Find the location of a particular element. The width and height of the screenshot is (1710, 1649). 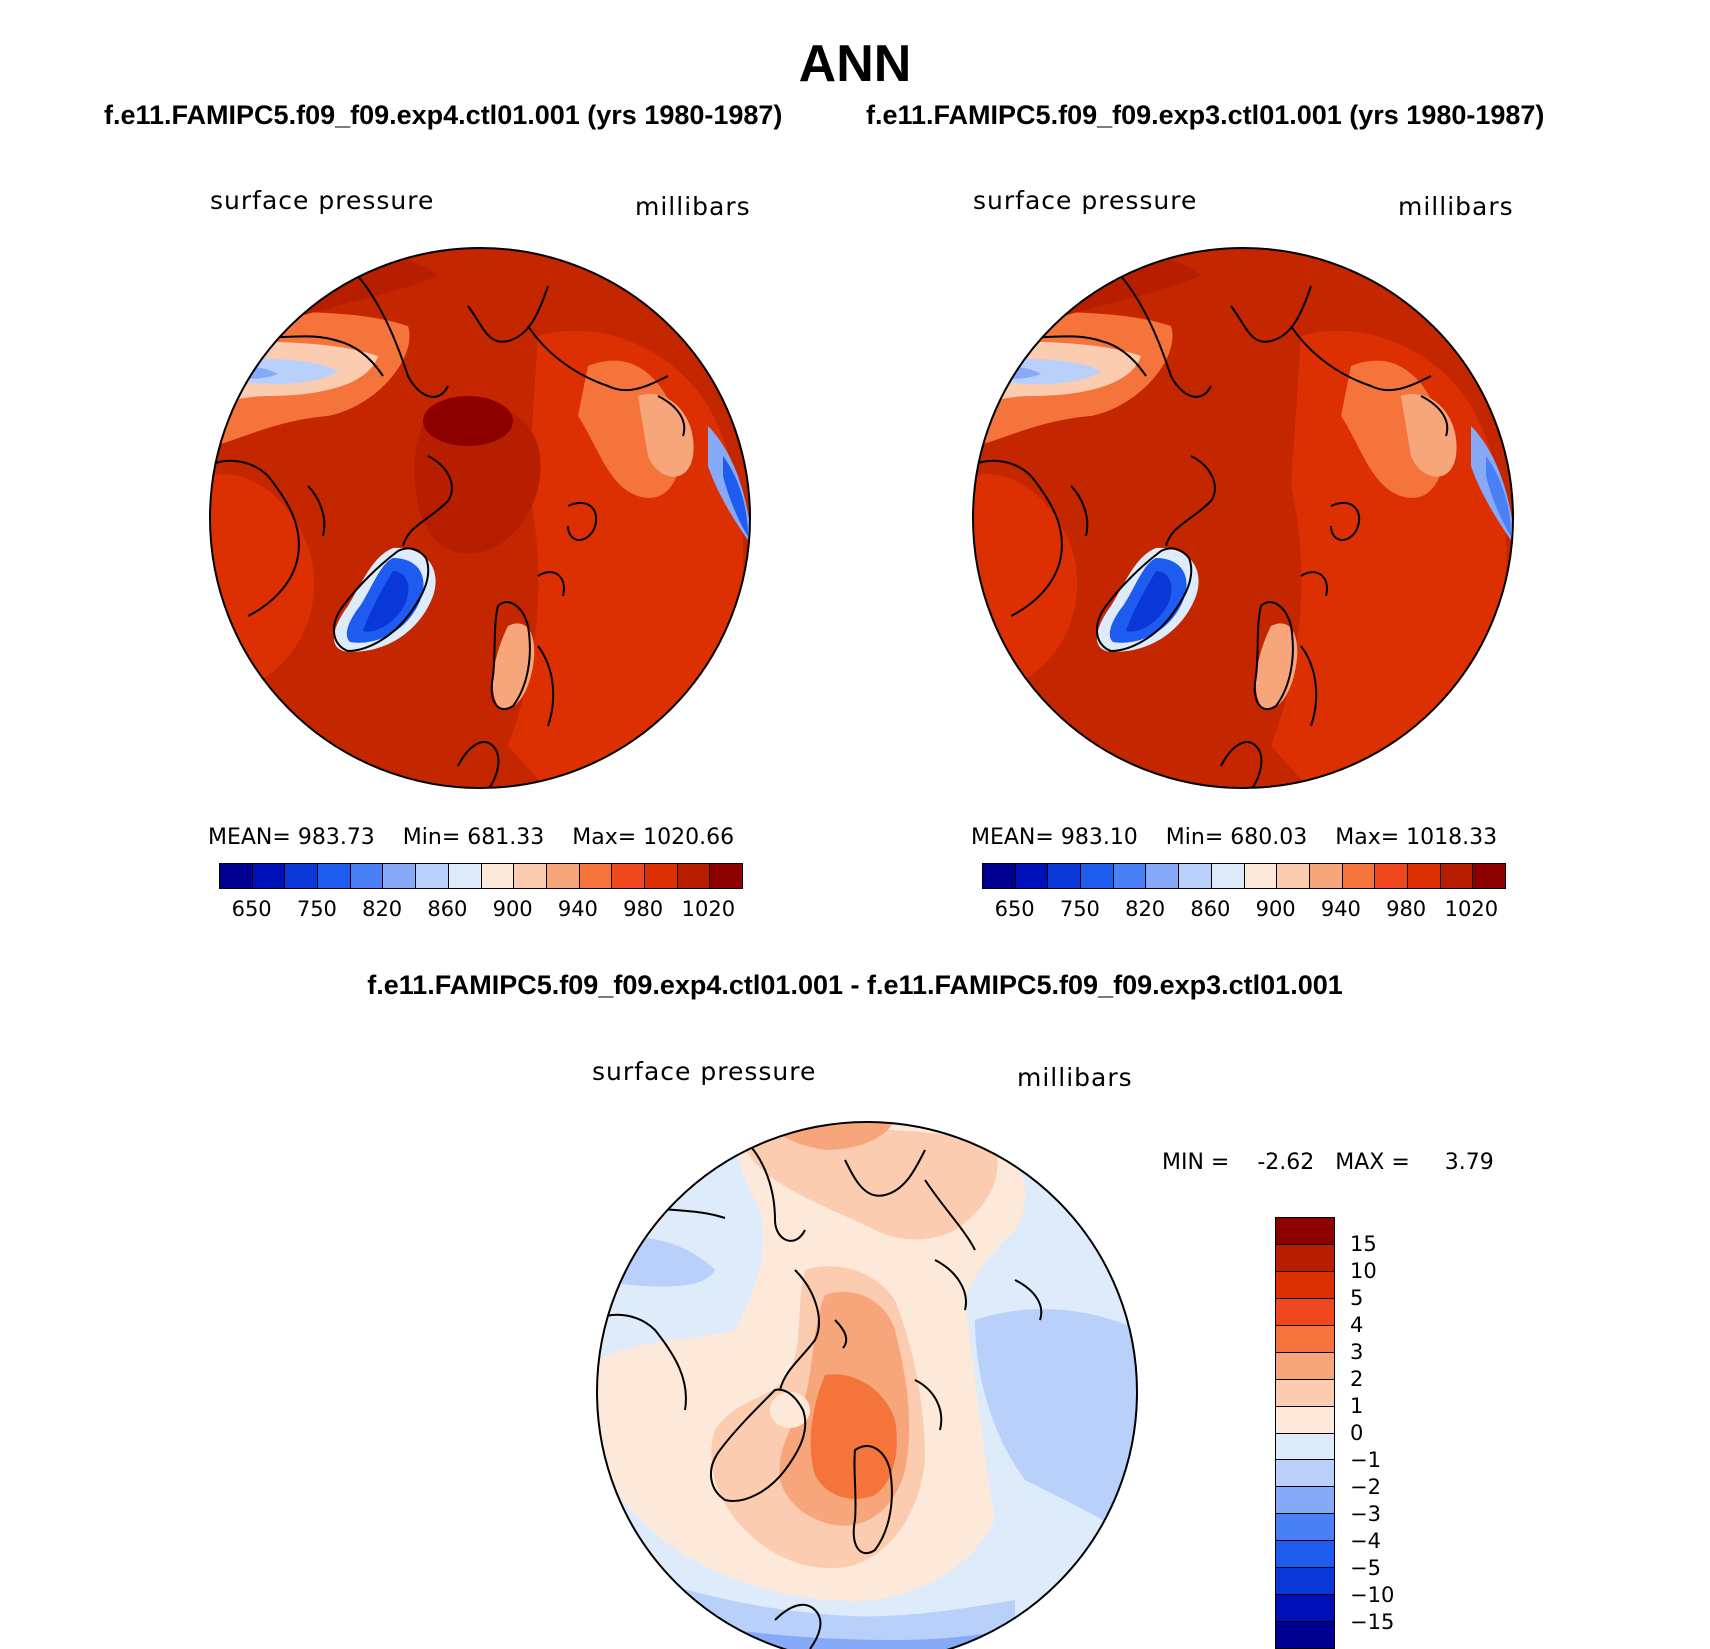

colorbar-tick-label: 750 is located at coordinates (316, 909).